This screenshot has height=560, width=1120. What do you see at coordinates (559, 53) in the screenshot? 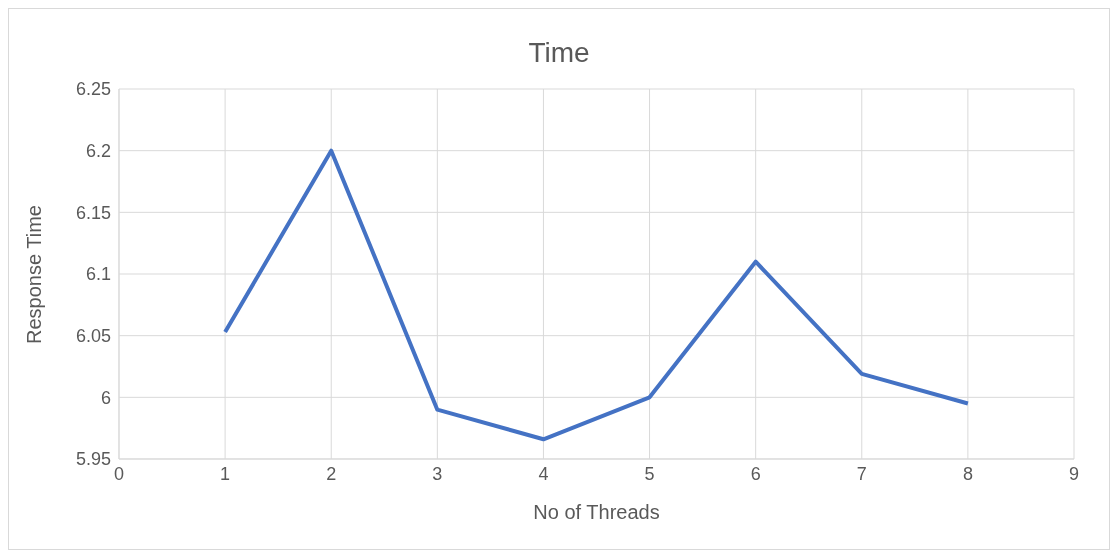
I see `chart-title: Time` at bounding box center [559, 53].